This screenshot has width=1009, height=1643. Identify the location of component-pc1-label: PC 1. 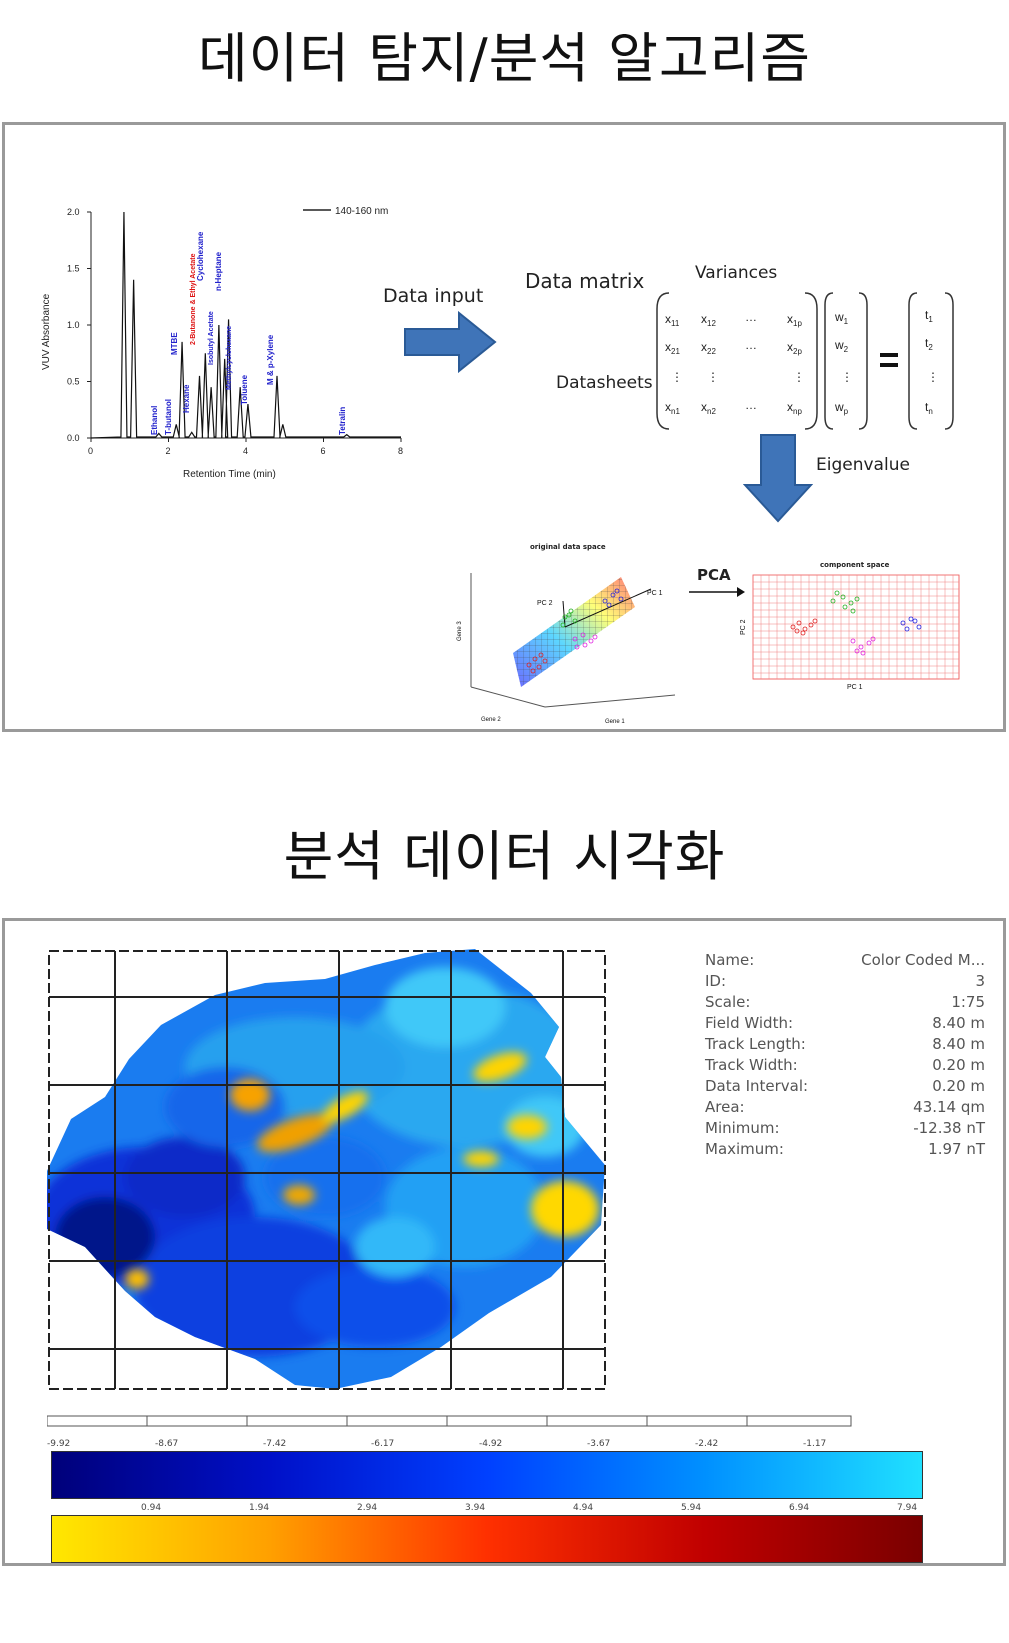
(855, 687).